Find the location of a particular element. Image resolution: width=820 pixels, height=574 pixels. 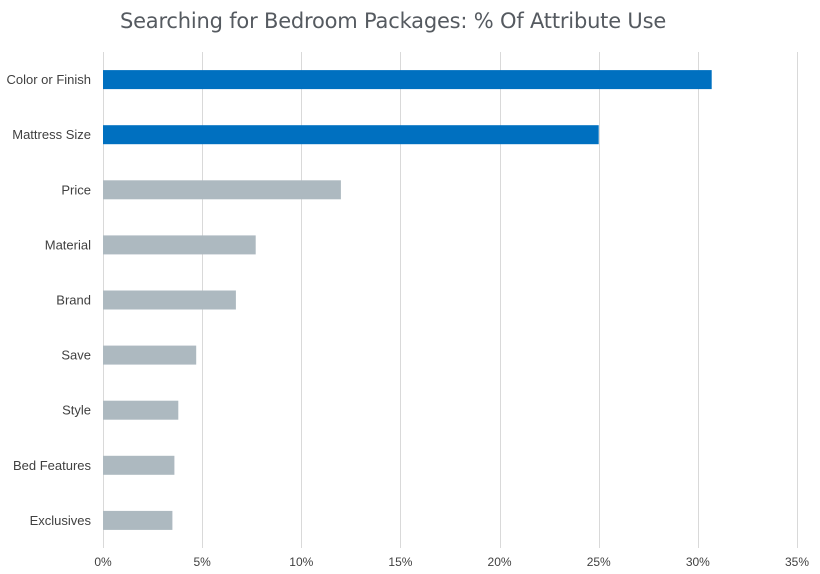

x-tick-label: 20% is located at coordinates (500, 562).